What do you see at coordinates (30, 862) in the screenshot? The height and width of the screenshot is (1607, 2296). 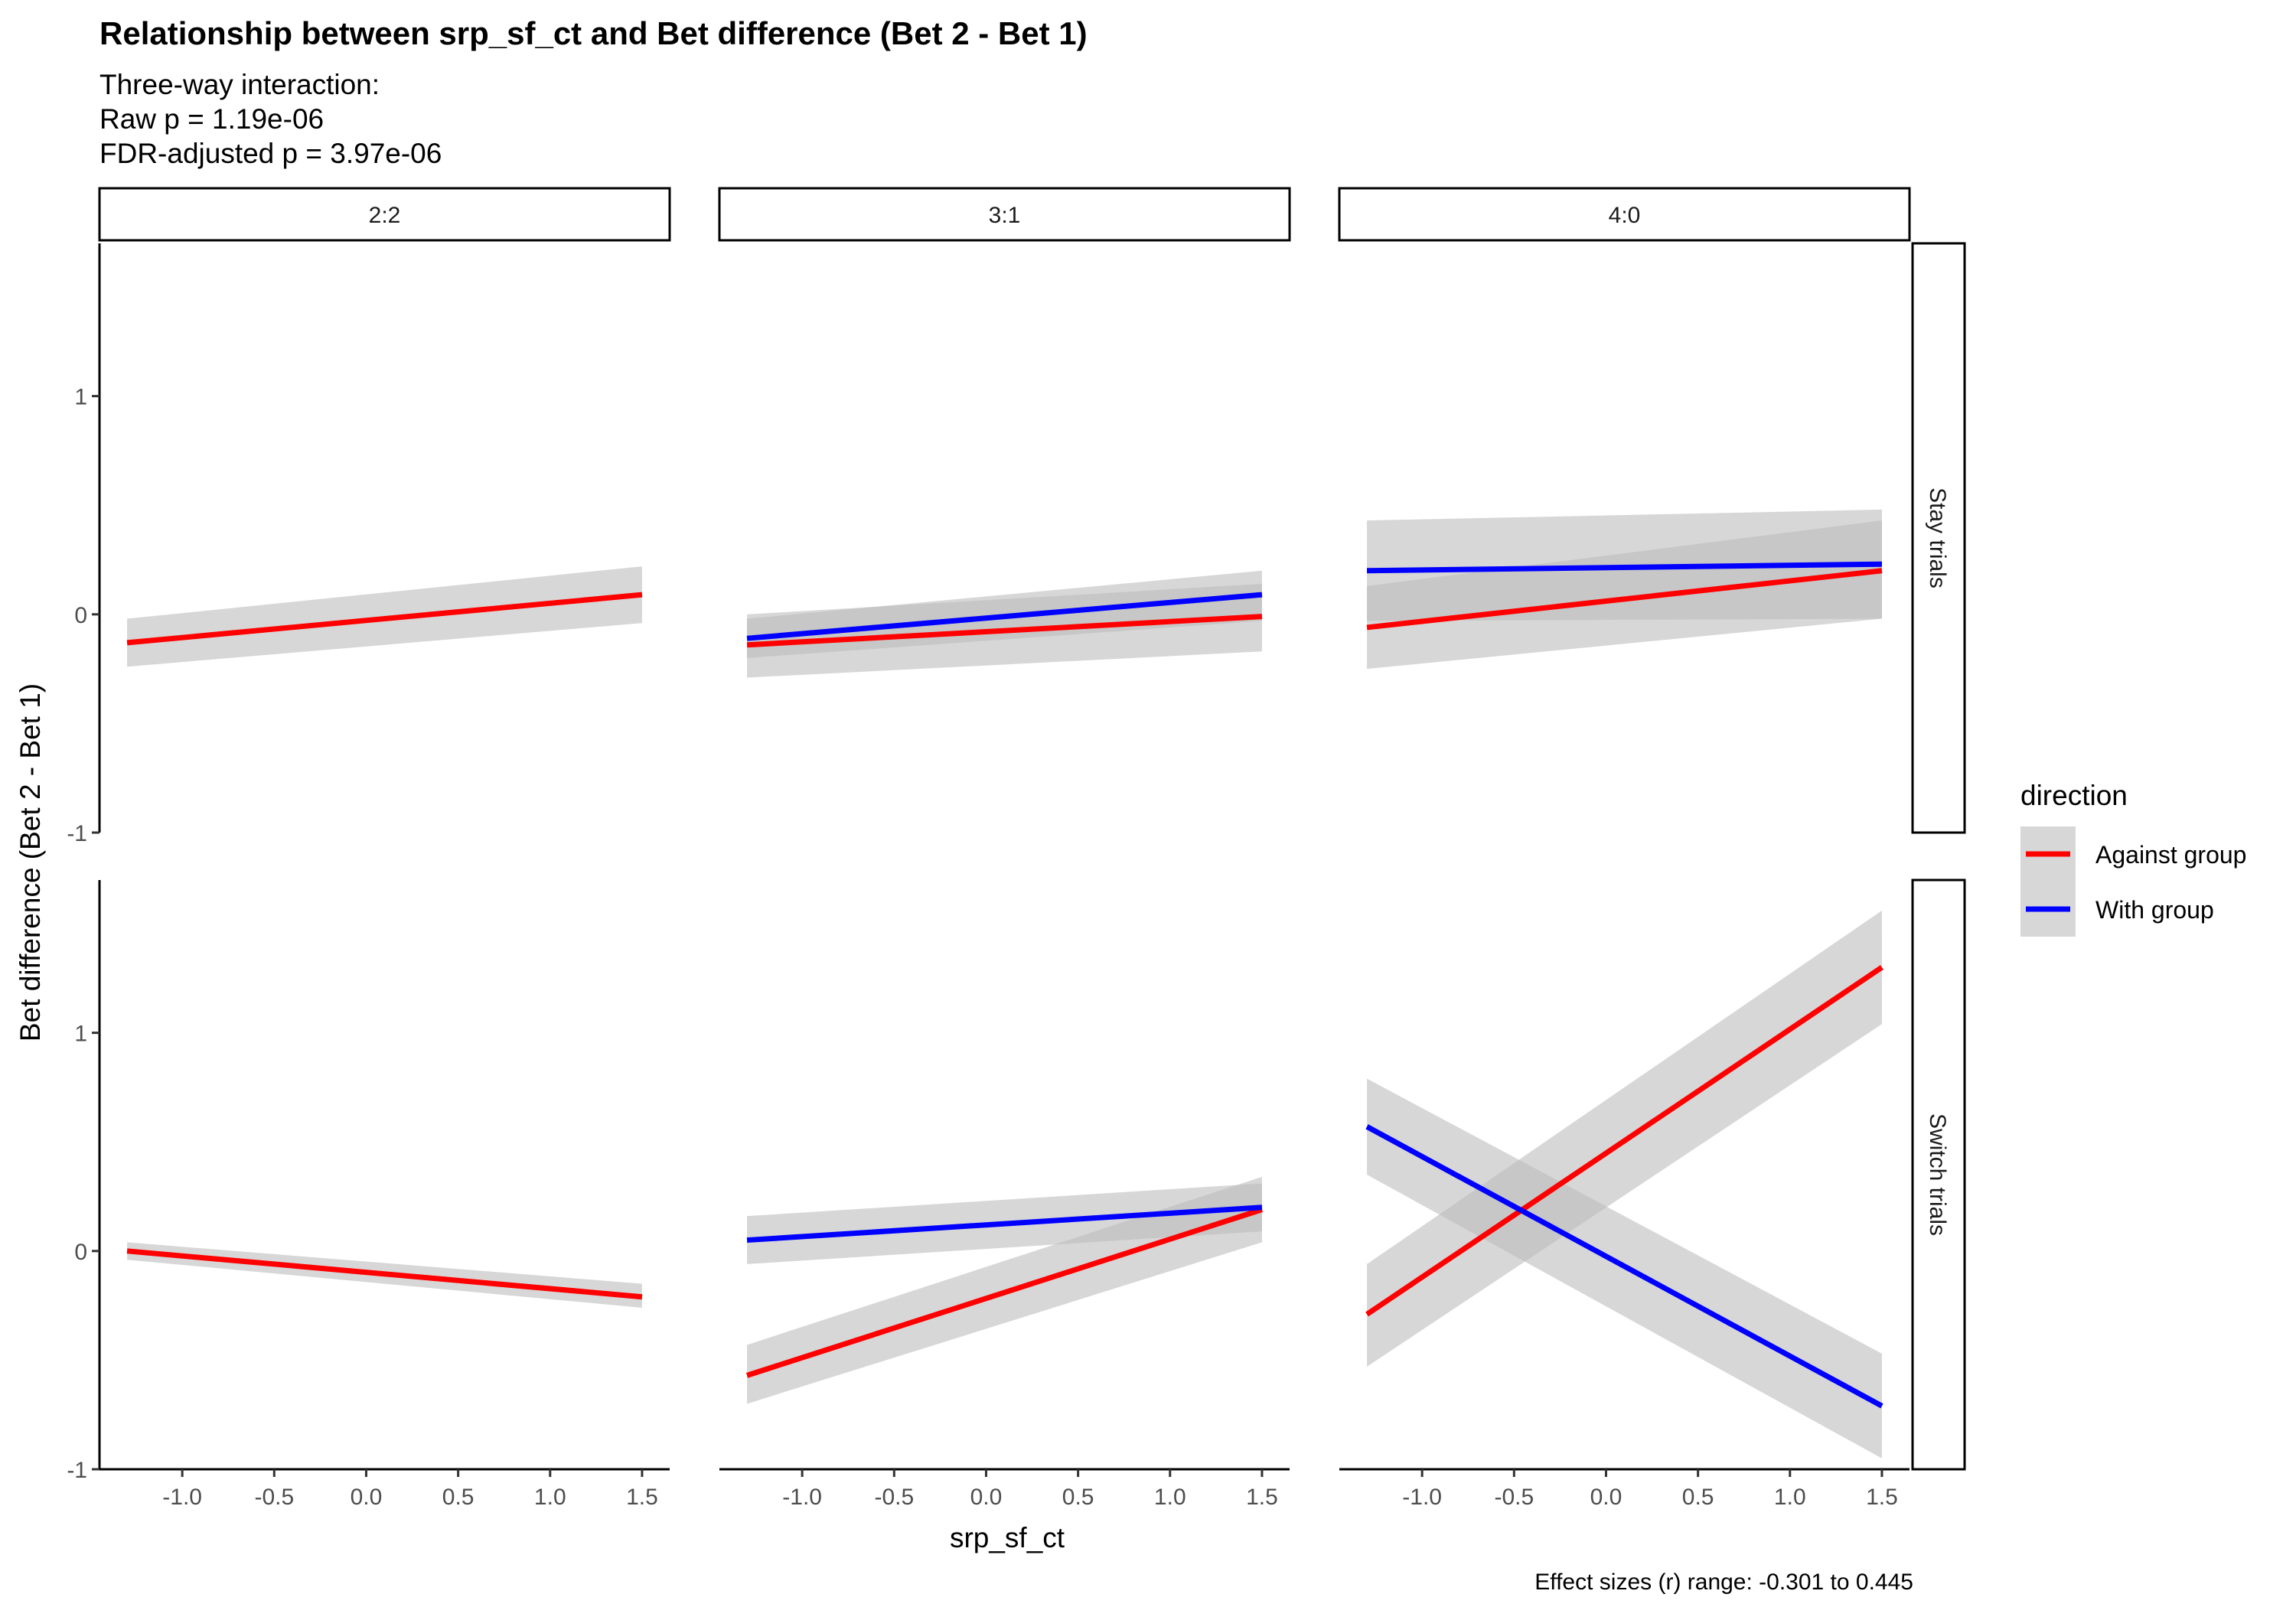 I see `y-axis-label: Bet difference (Bet 2 - Bet 1)` at bounding box center [30, 862].